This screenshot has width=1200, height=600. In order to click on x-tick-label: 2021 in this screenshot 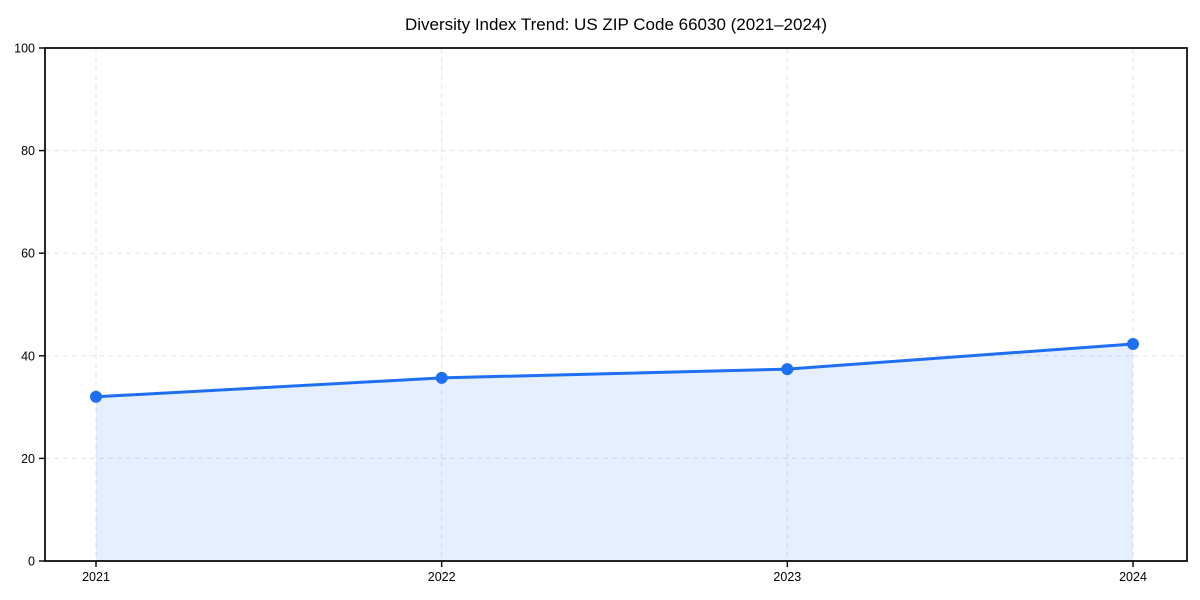, I will do `click(96, 577)`.